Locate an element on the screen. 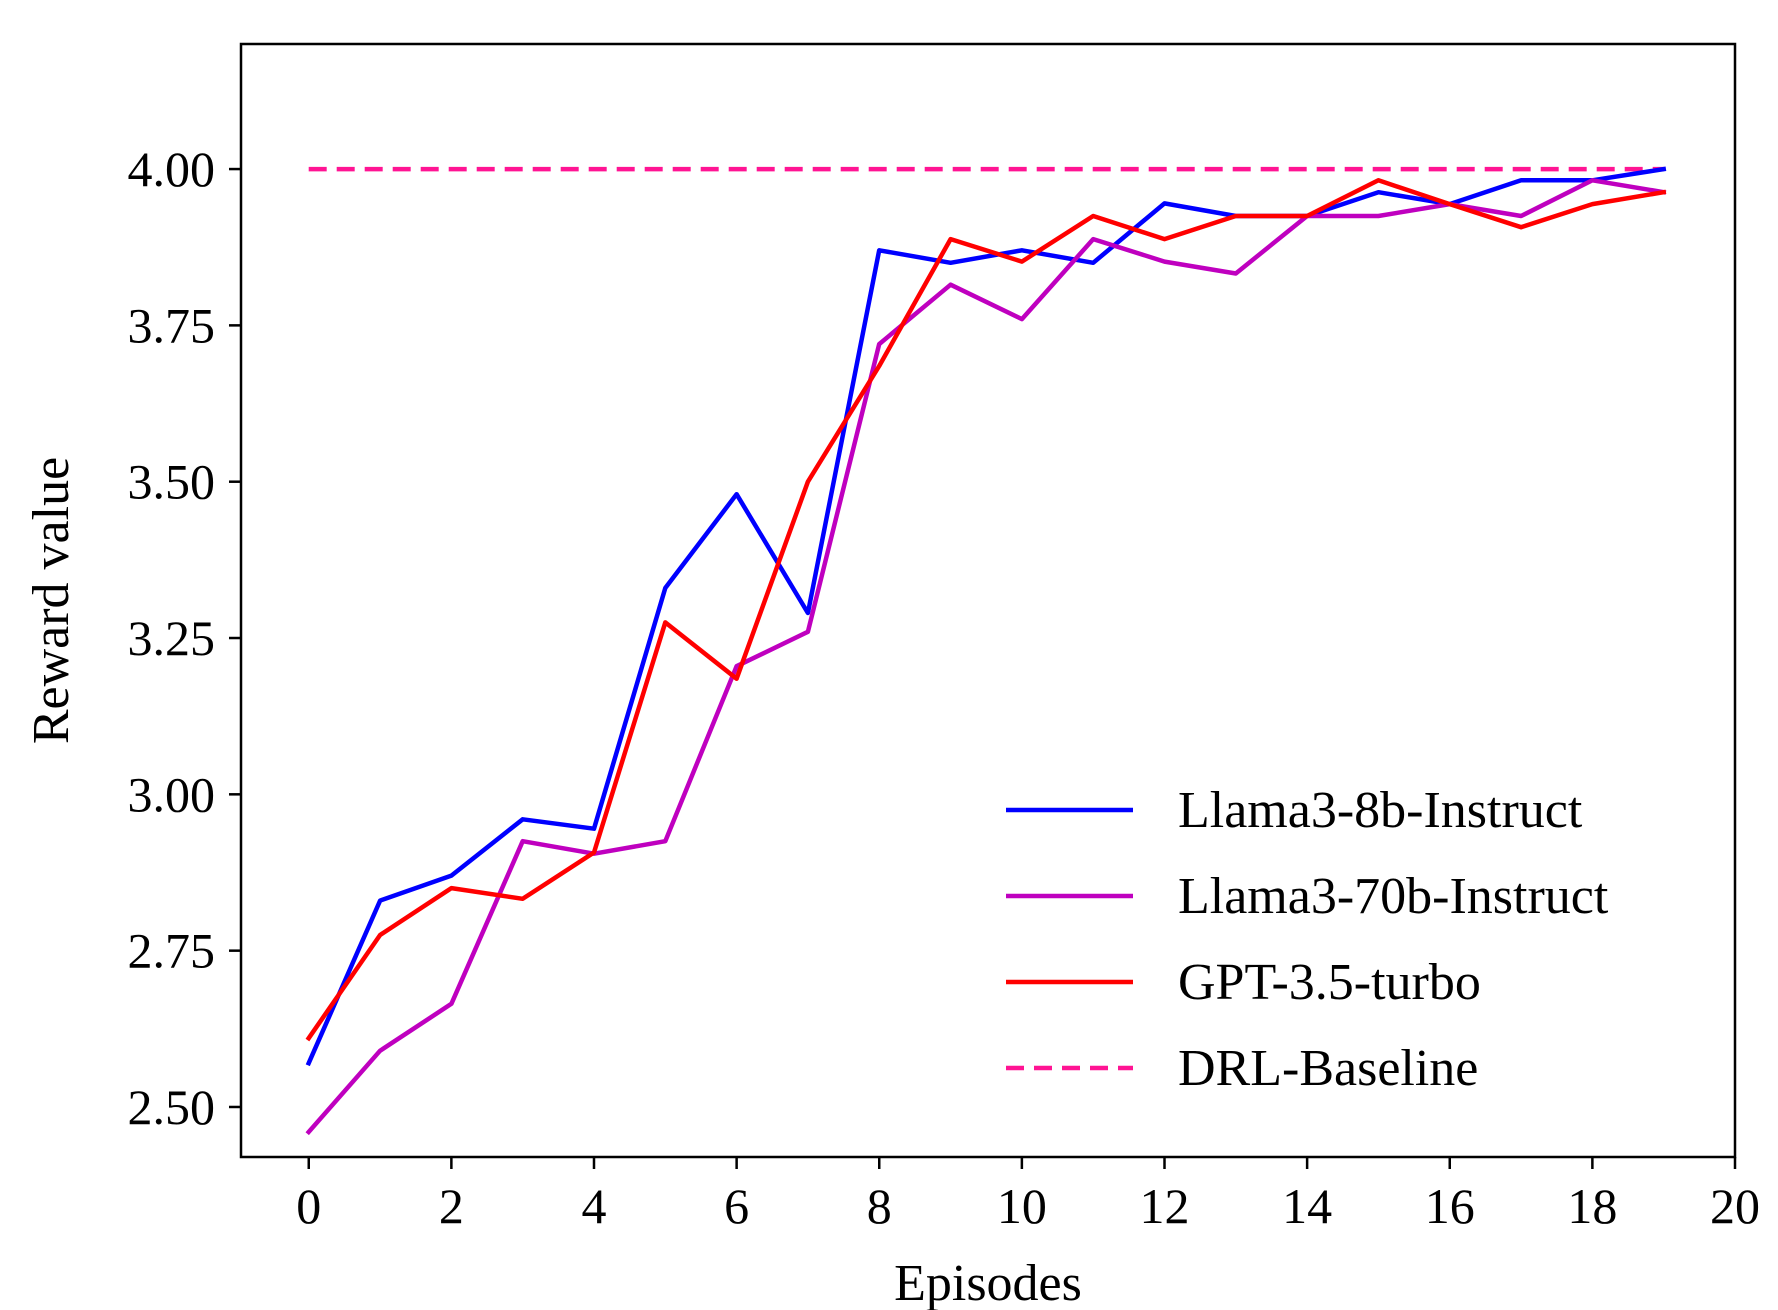  x-tick-label: 10 is located at coordinates (1022, 1206).